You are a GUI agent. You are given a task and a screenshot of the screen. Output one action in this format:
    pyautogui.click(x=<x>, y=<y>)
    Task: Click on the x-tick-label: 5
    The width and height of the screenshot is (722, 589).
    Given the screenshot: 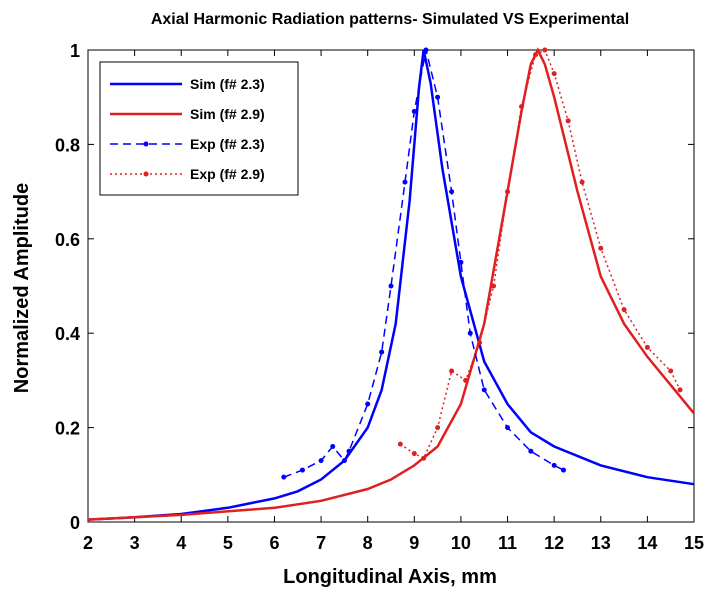 What is the action you would take?
    pyautogui.click(x=228, y=543)
    